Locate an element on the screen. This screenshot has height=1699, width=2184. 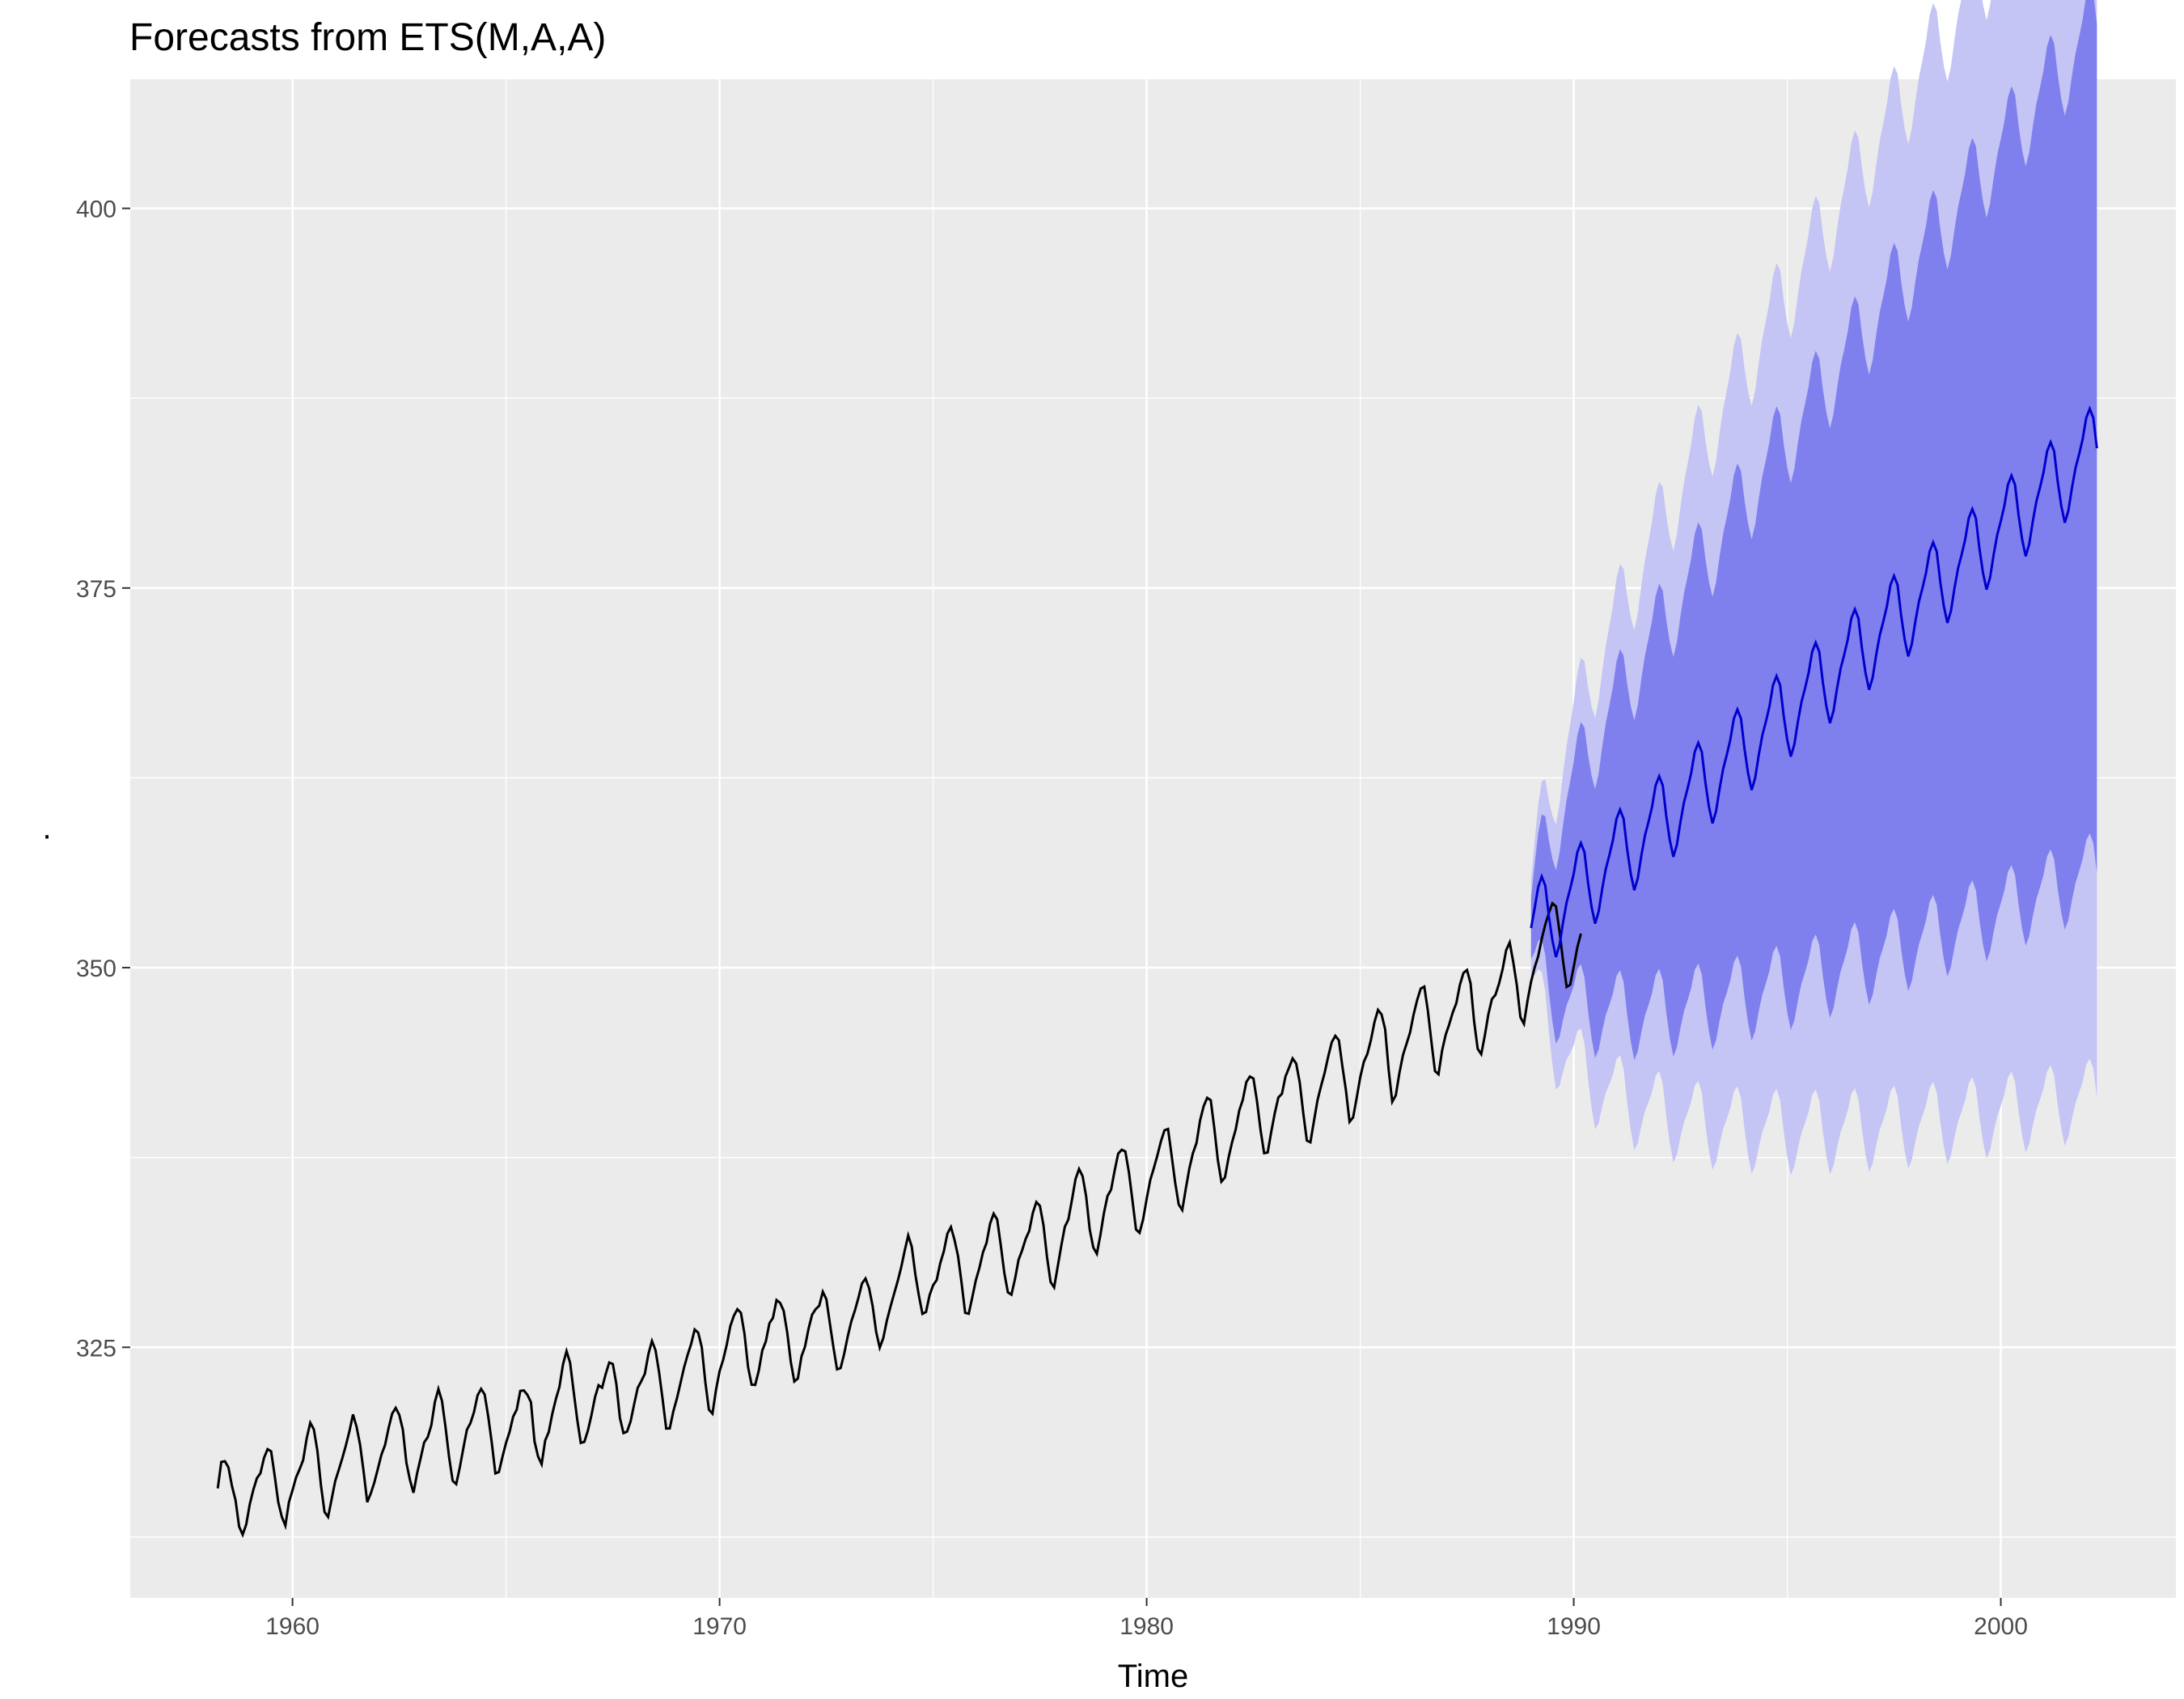
forecast-mean-line is located at coordinates (1814, 681).